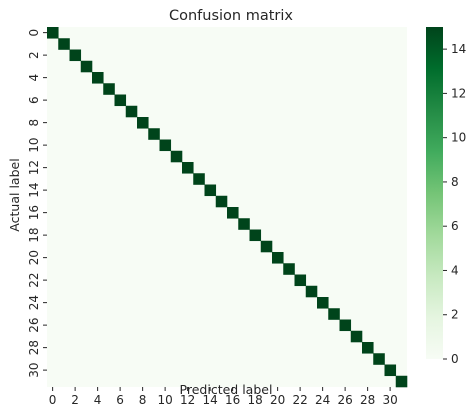 This screenshot has width=474, height=404. Describe the element at coordinates (455, 182) in the screenshot. I see `colorbar-tick-label: 8` at that location.